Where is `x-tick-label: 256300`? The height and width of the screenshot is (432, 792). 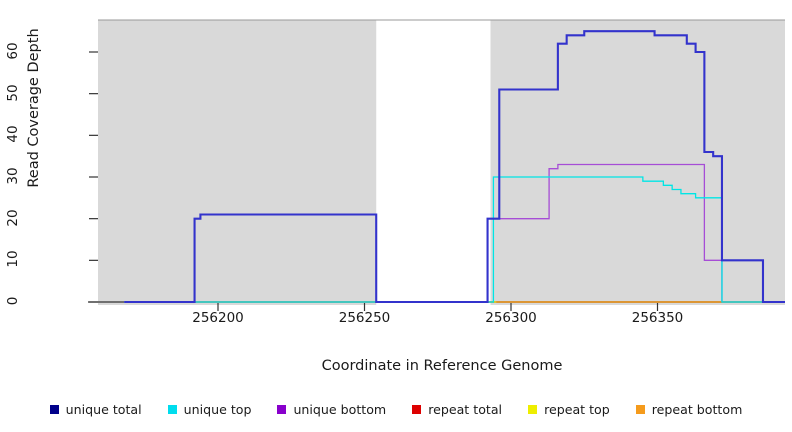
x-tick-label: 256300 is located at coordinates (511, 318).